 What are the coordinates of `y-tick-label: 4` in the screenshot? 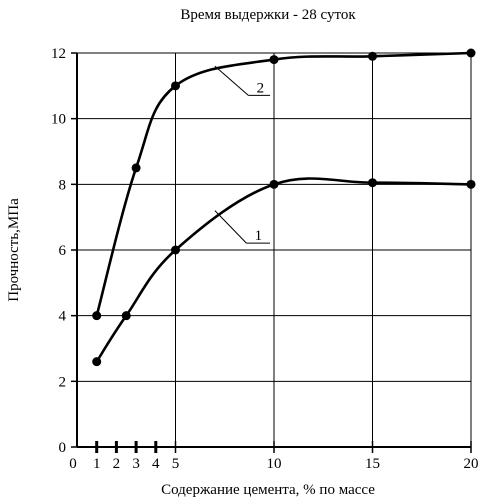 It's located at (63, 317).